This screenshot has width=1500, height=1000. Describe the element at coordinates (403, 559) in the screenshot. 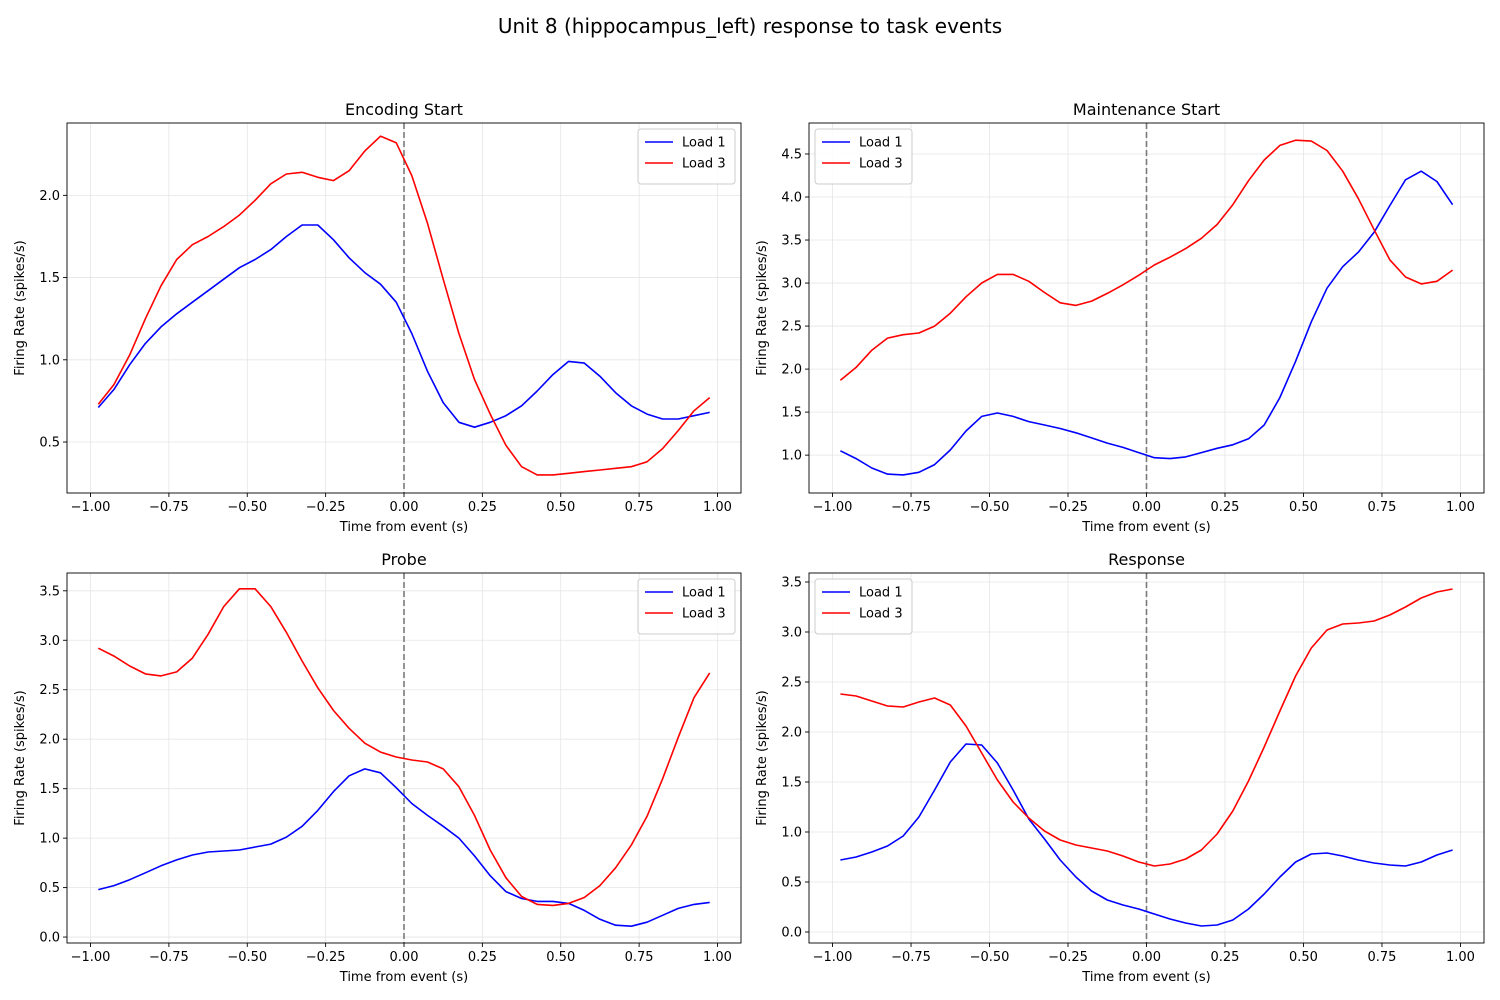

I see `subplot-title: Probe` at that location.